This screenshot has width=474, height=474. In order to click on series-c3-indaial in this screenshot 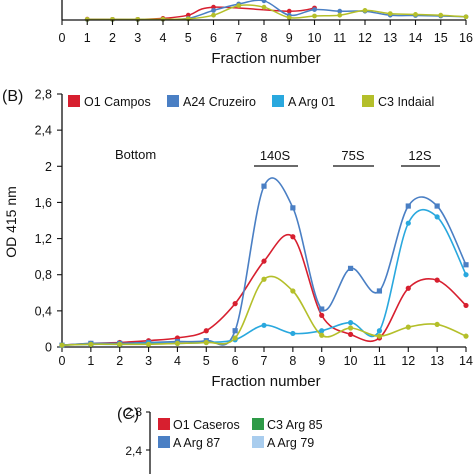, I will do `click(264, 311)`.